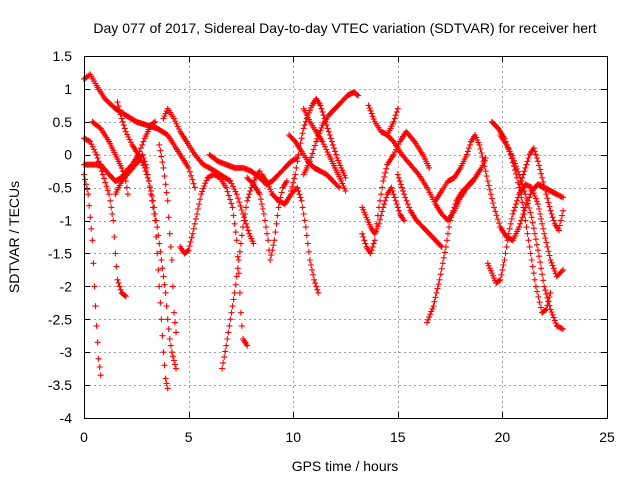 The width and height of the screenshot is (640, 480). Describe the element at coordinates (63, 56) in the screenshot. I see `y-tick-label: 1.5` at that location.